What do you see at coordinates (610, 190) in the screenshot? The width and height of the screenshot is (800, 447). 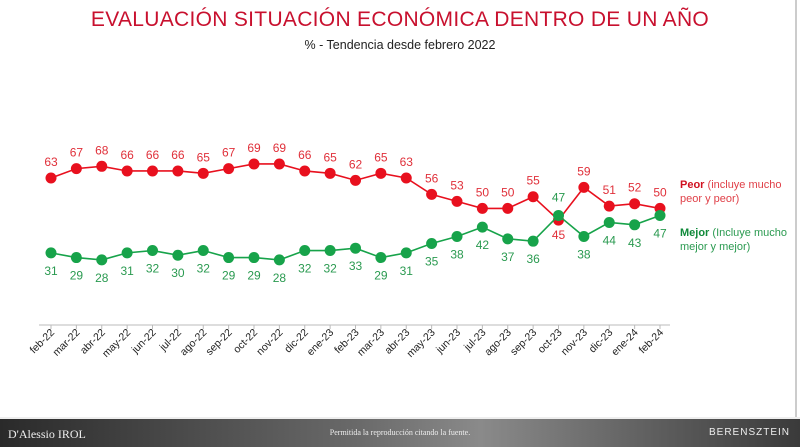 I see `data-label-peor: 51` at bounding box center [610, 190].